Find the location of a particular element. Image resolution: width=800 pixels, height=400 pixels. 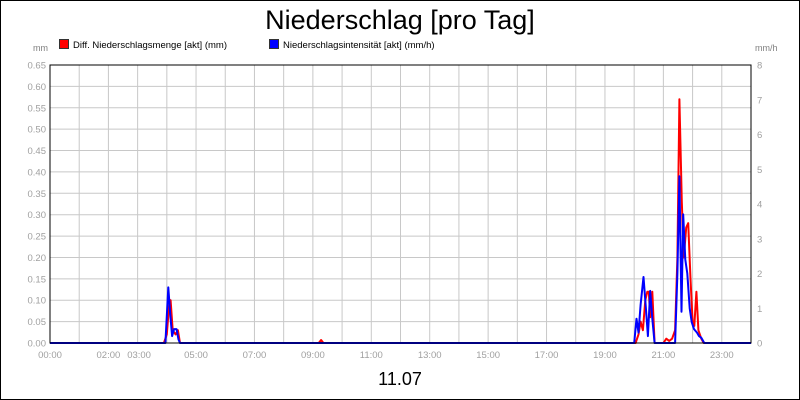

y-right-tick-label: 7 is located at coordinates (759, 100).